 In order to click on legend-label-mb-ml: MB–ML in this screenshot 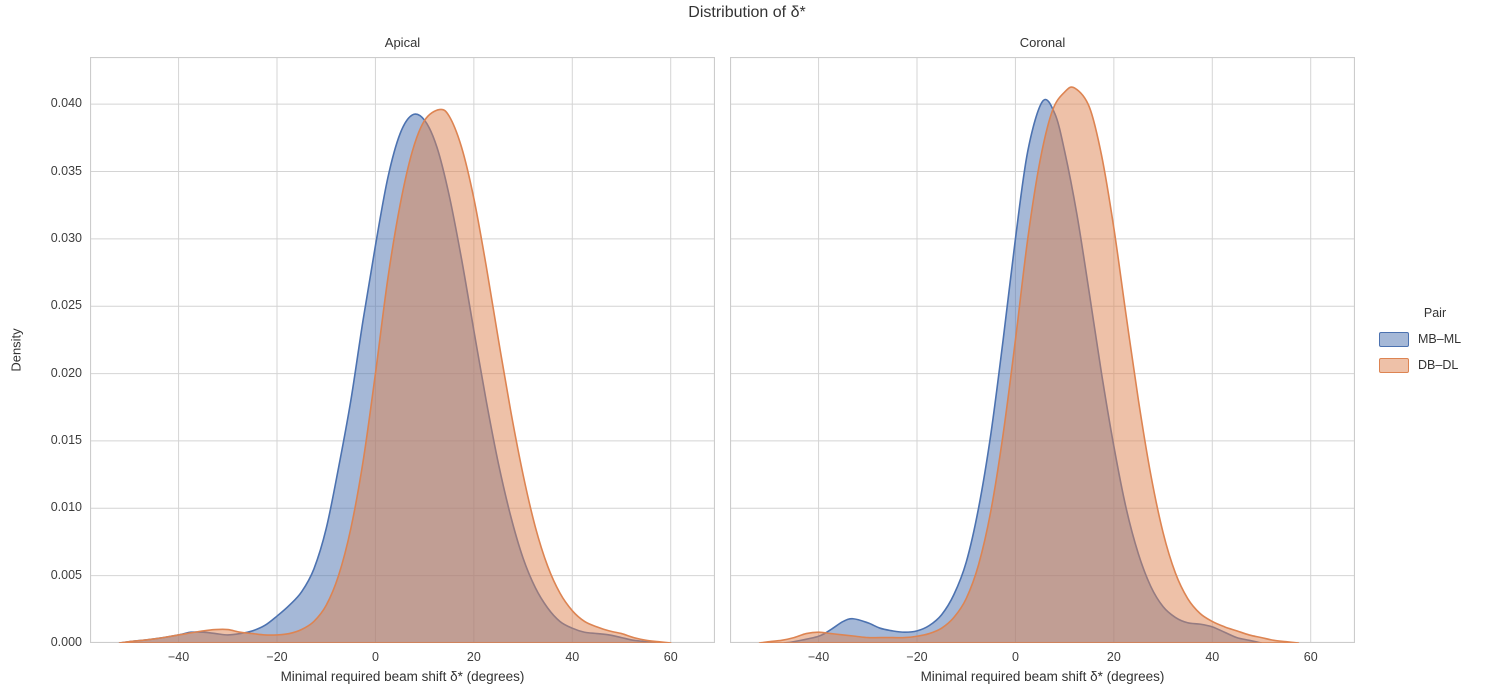, I will do `click(1440, 339)`.